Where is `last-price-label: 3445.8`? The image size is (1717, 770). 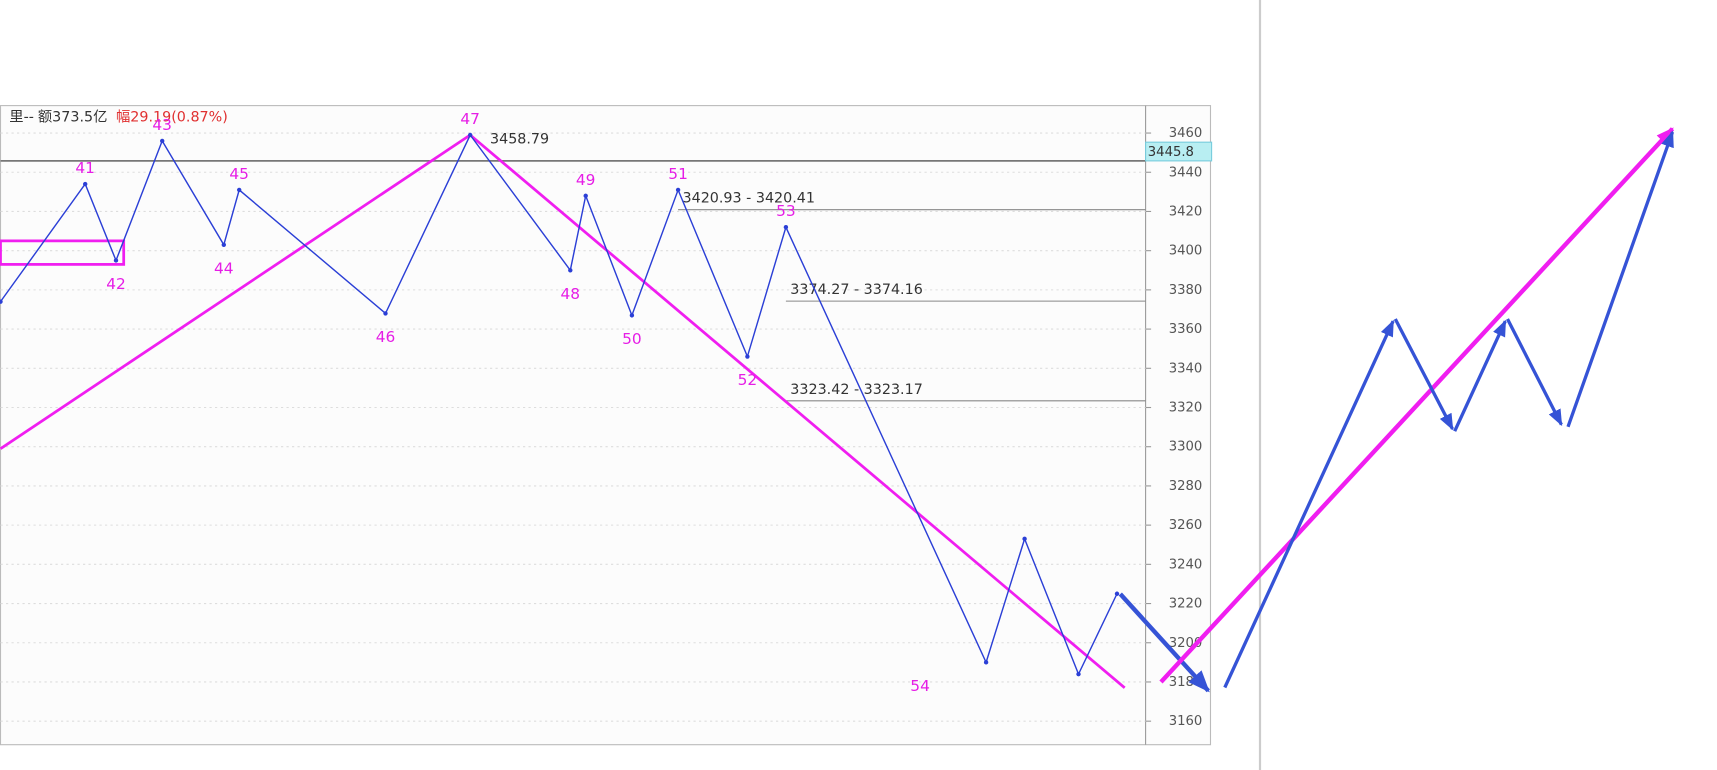
last-price-label: 3445.8 is located at coordinates (1171, 152).